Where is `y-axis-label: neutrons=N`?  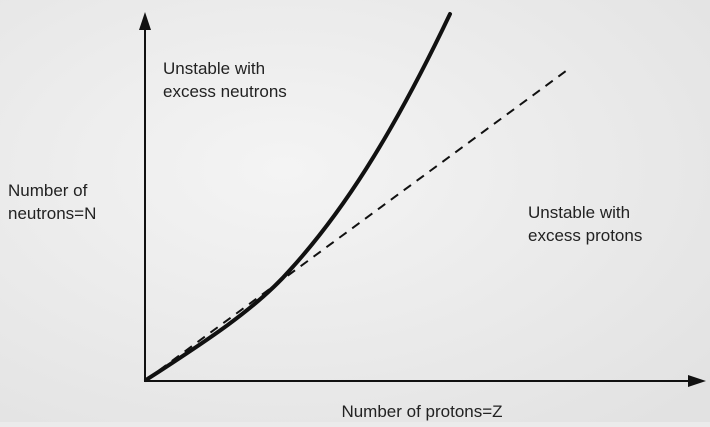 y-axis-label: neutrons=N is located at coordinates (52, 213).